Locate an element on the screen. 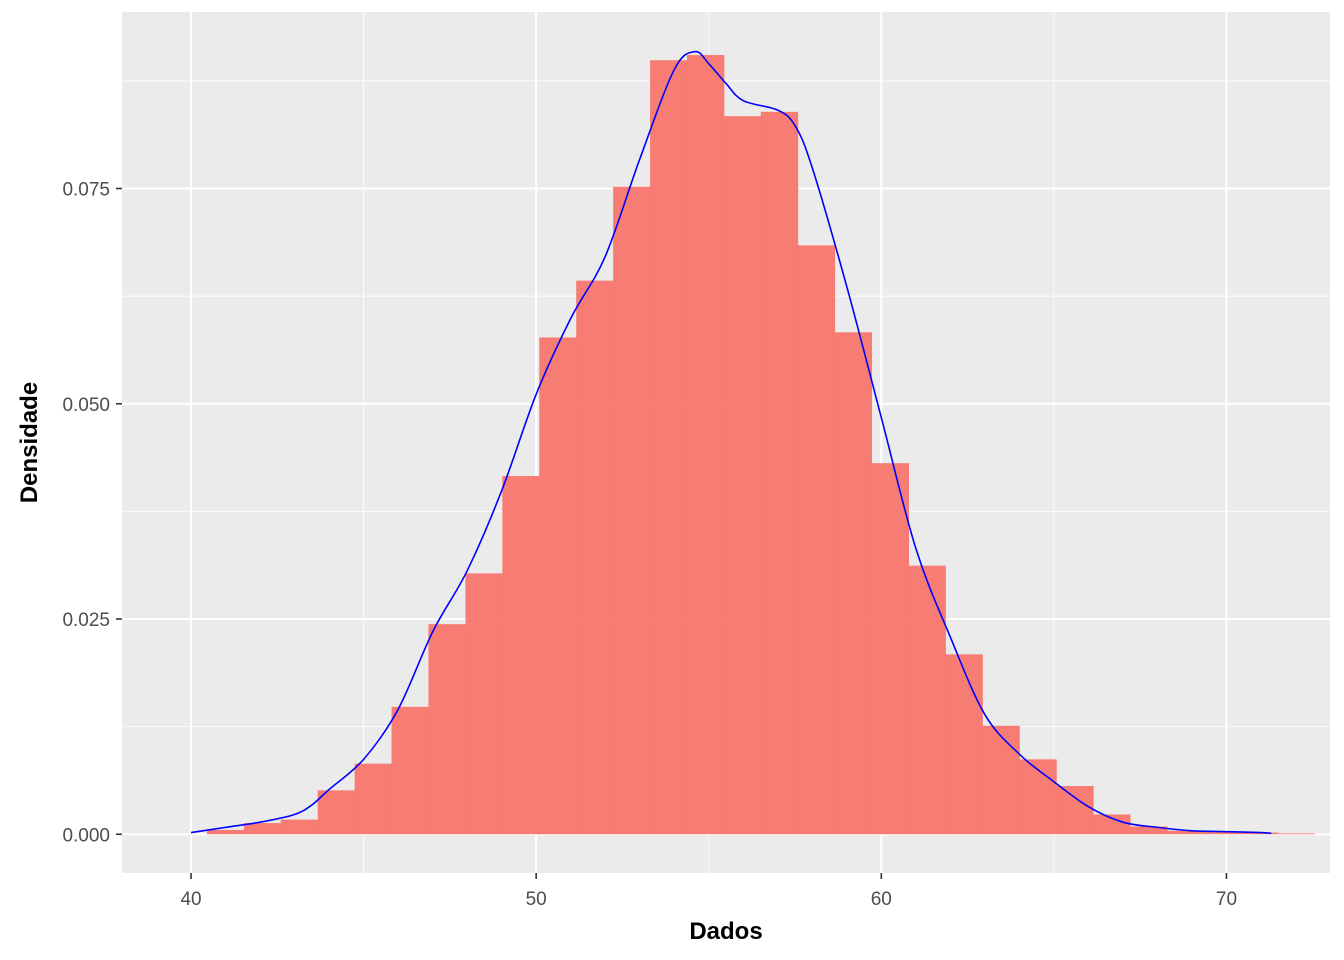 The image size is (1344, 960). x-tick-label: 70 is located at coordinates (1226, 899).